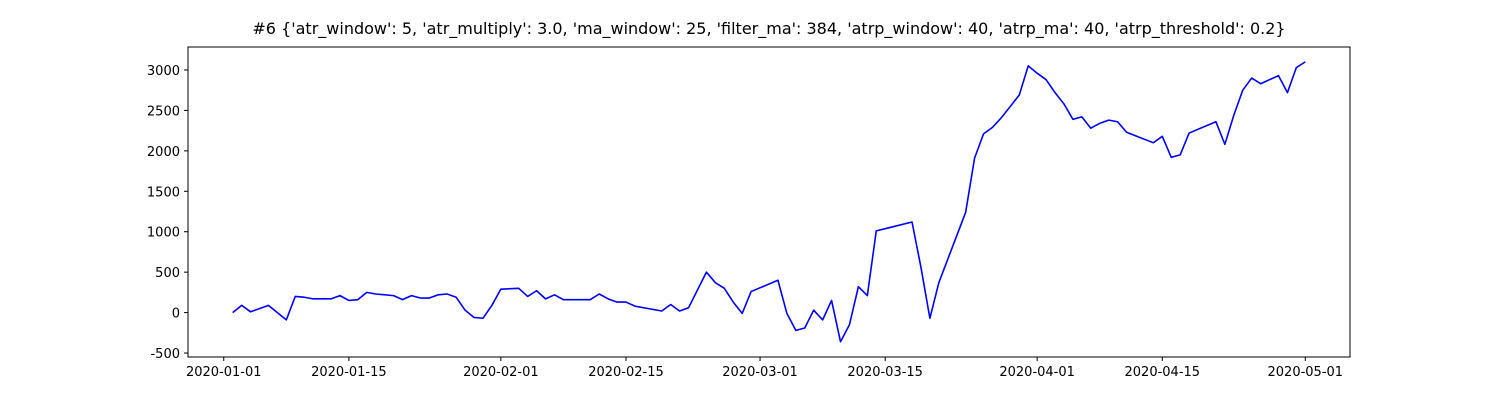 This screenshot has height=400, width=1500. Describe the element at coordinates (224, 372) in the screenshot. I see `x-tick-label: 2020-01-01` at that location.